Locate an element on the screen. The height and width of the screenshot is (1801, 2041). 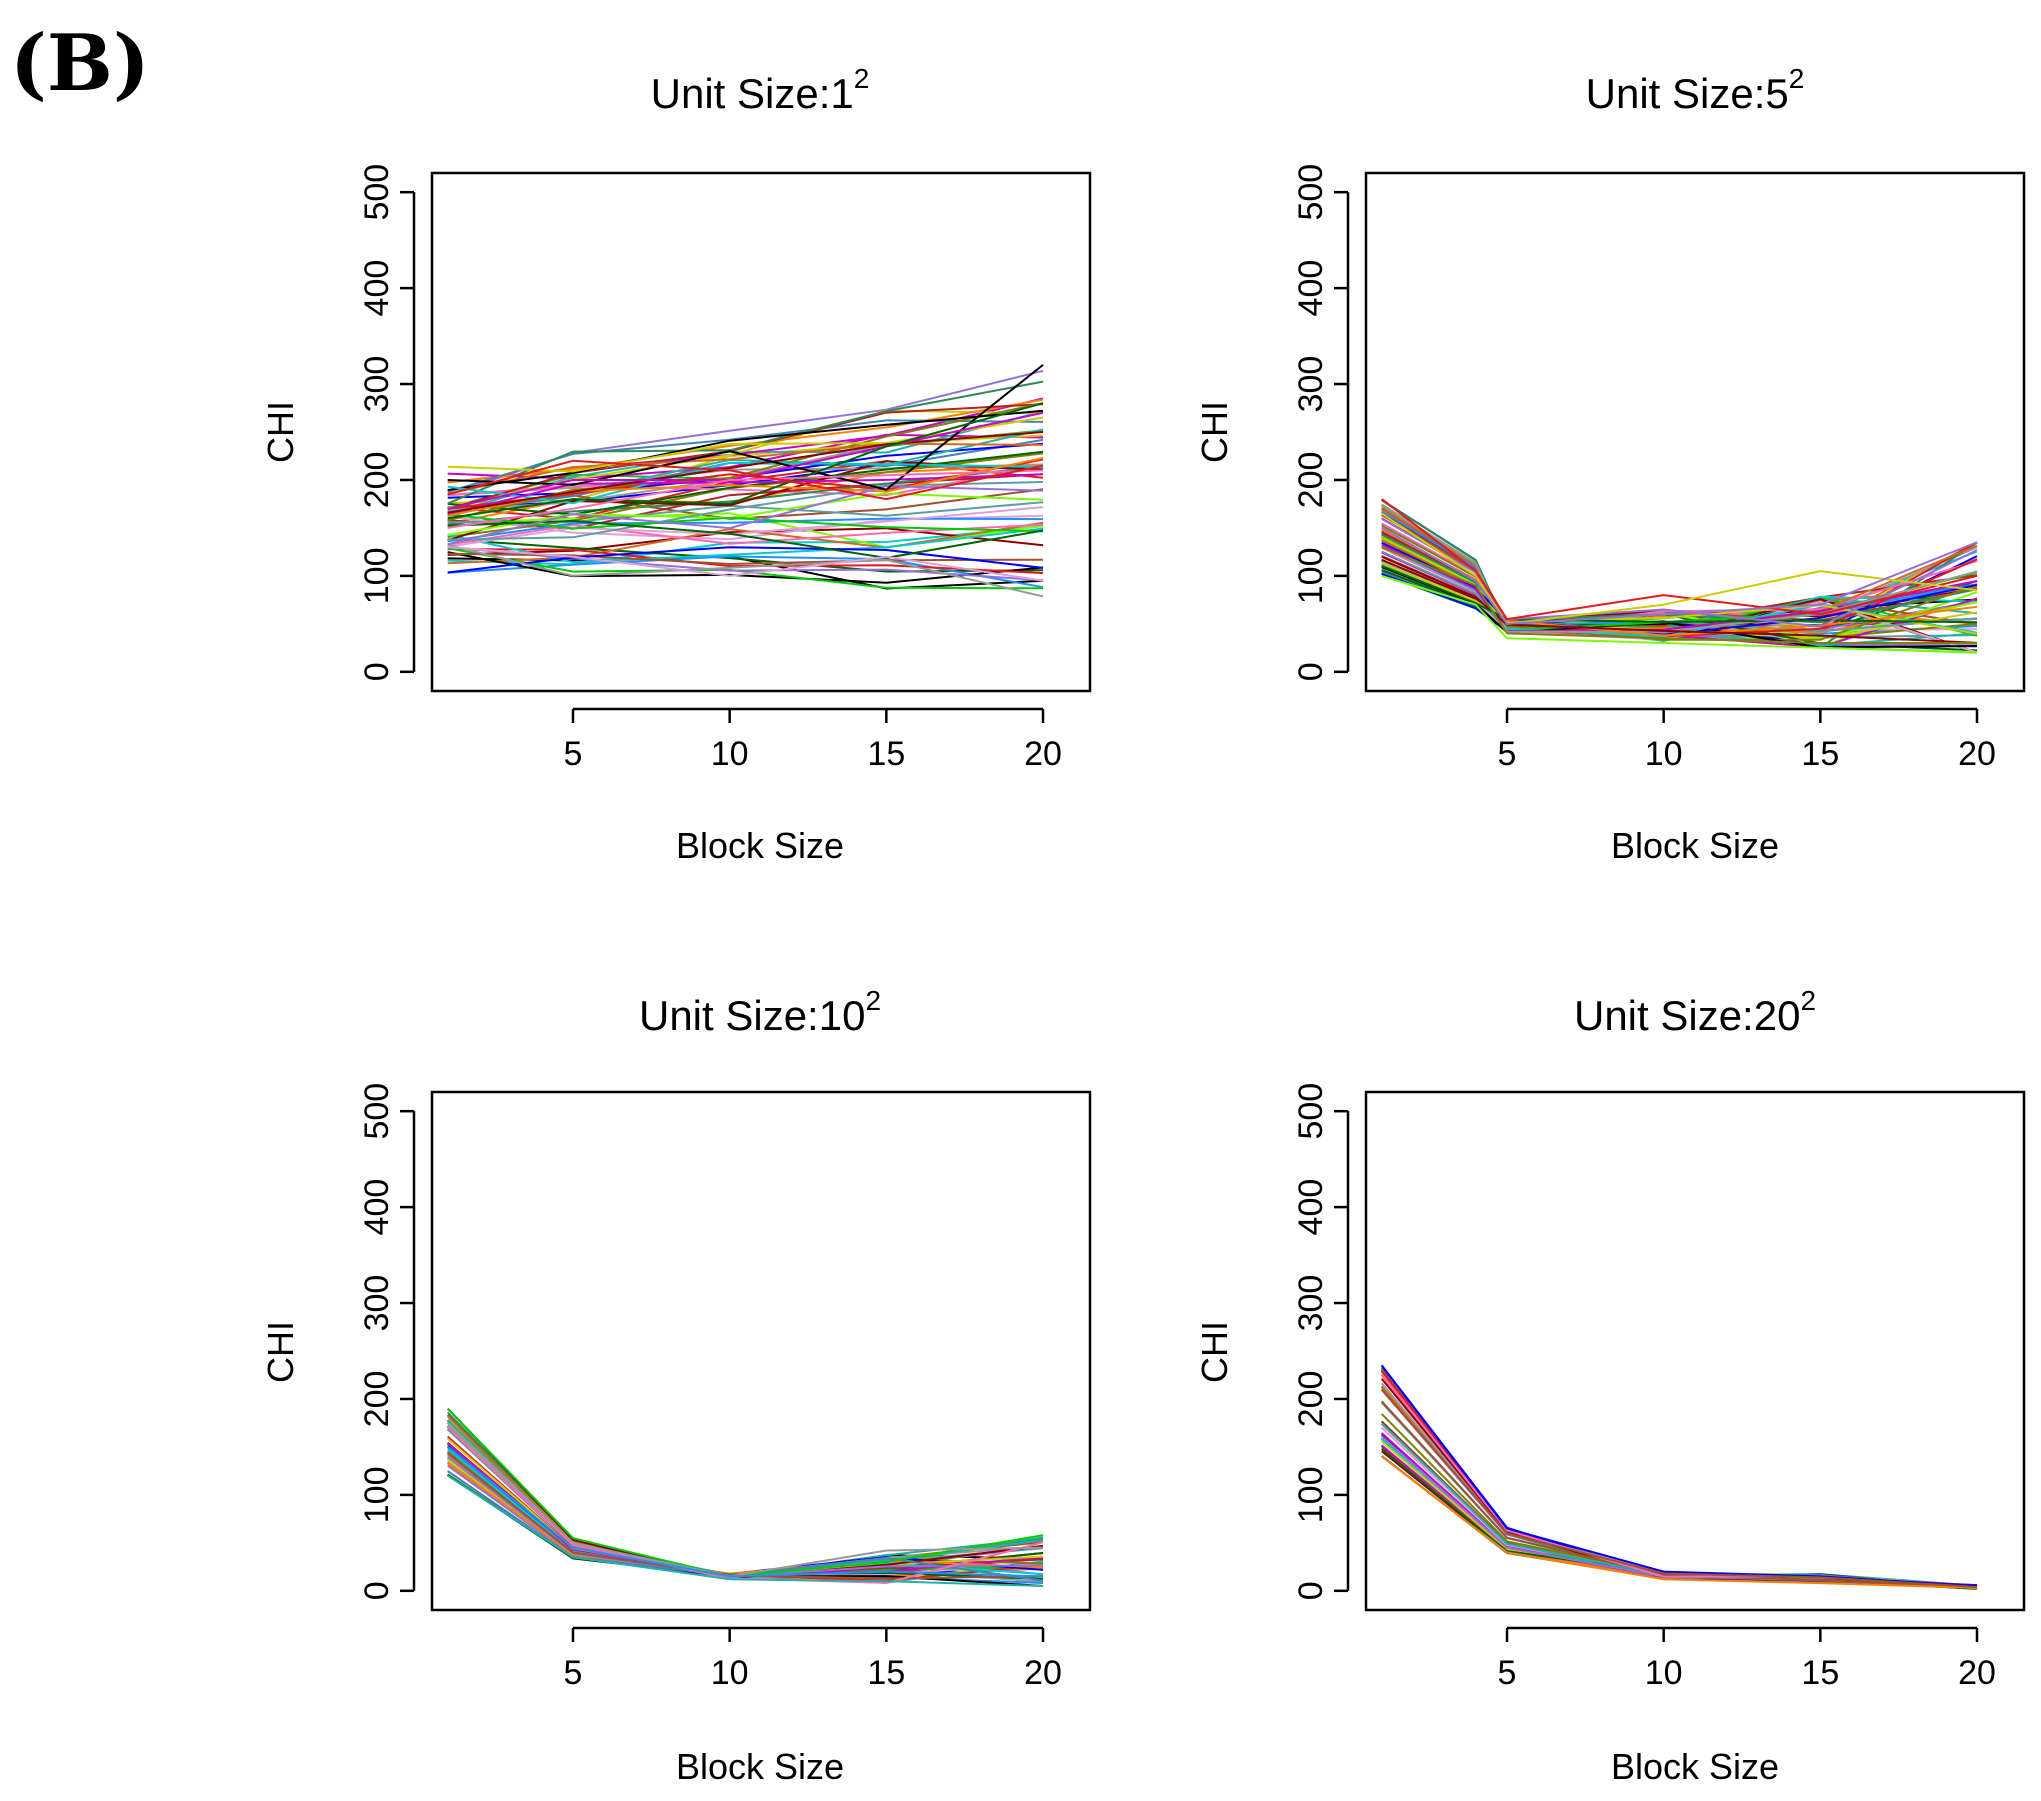
chart-title: Unit Size:102 is located at coordinates (760, 1012).